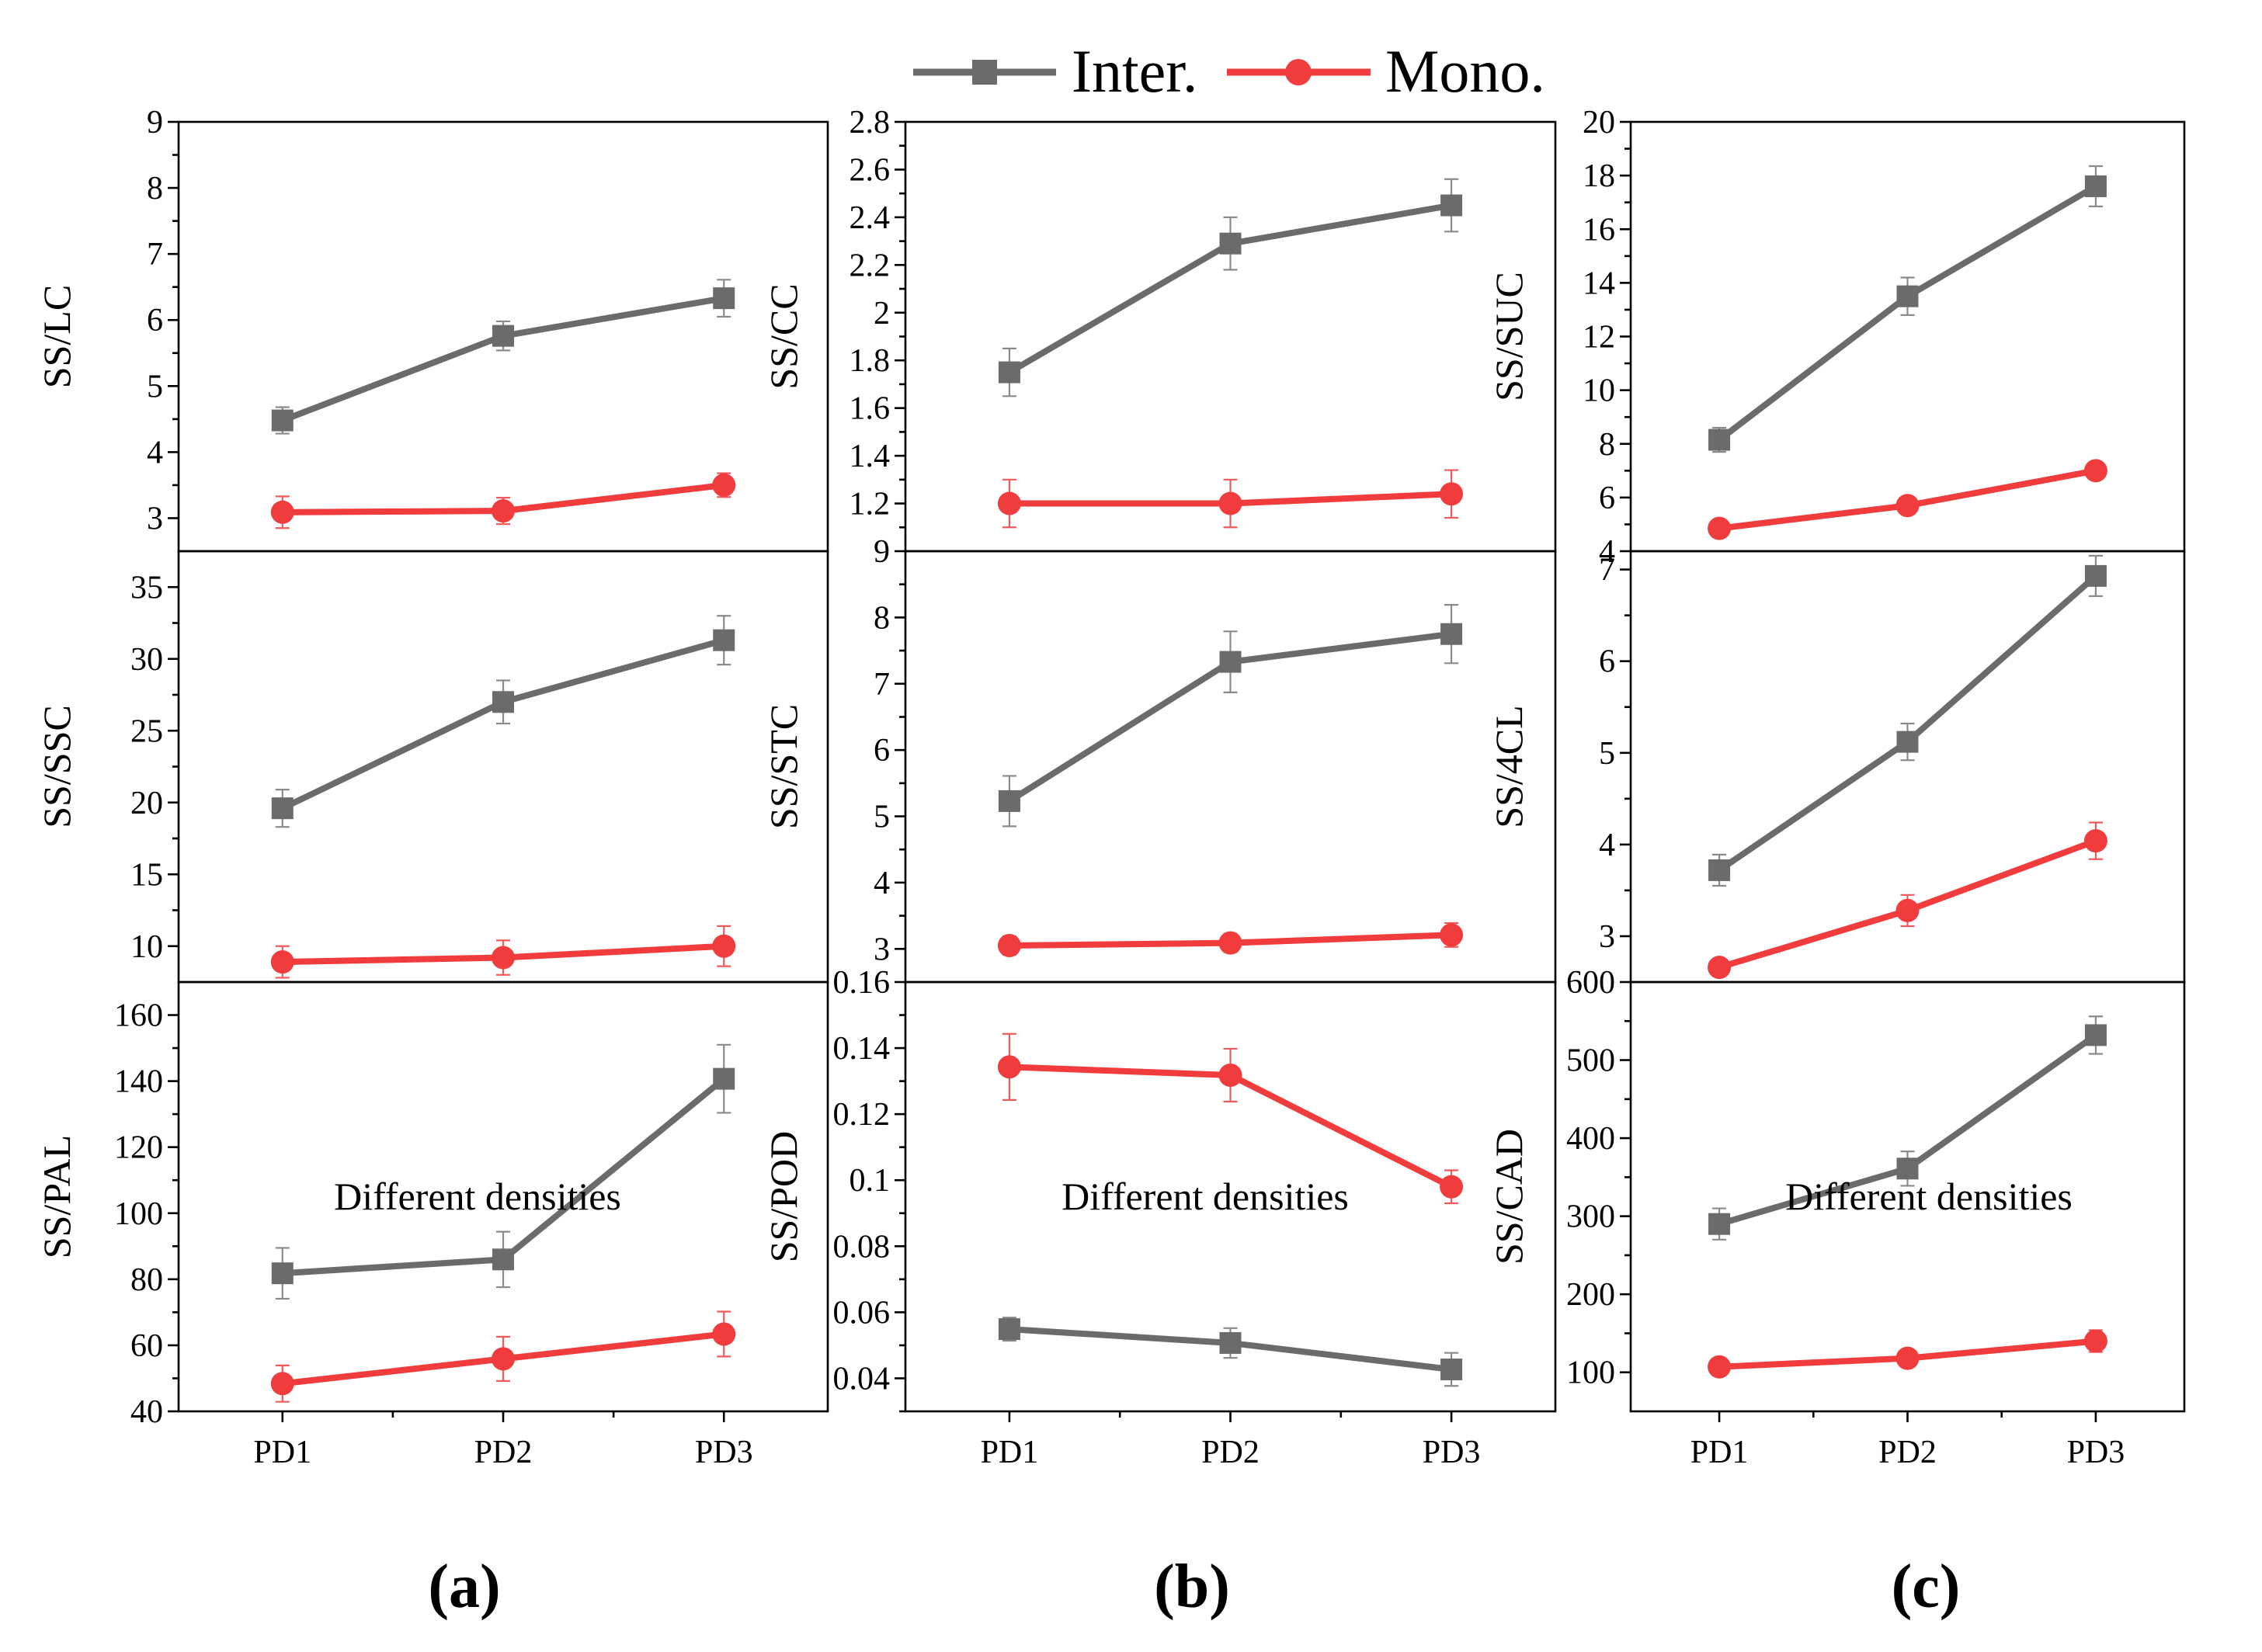 This screenshot has width=2262, height=1652. I want to click on y-tick-label-ss-4cl: 6, so click(1607, 662).